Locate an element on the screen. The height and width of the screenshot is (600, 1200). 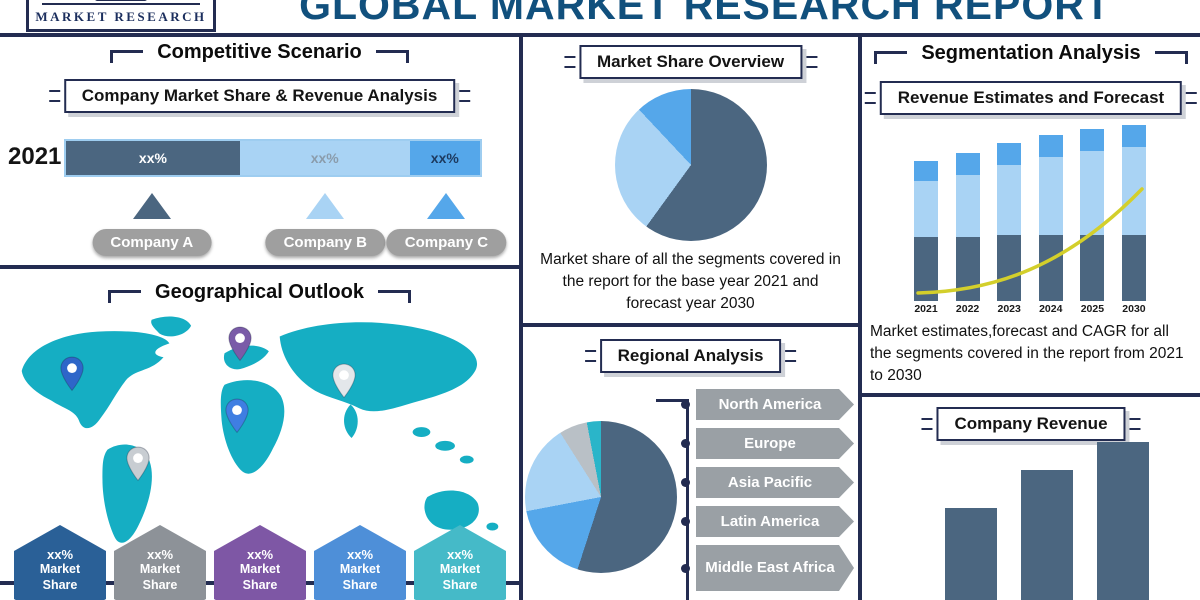
region-row: Asia Pacific is located at coordinates (767, 482).